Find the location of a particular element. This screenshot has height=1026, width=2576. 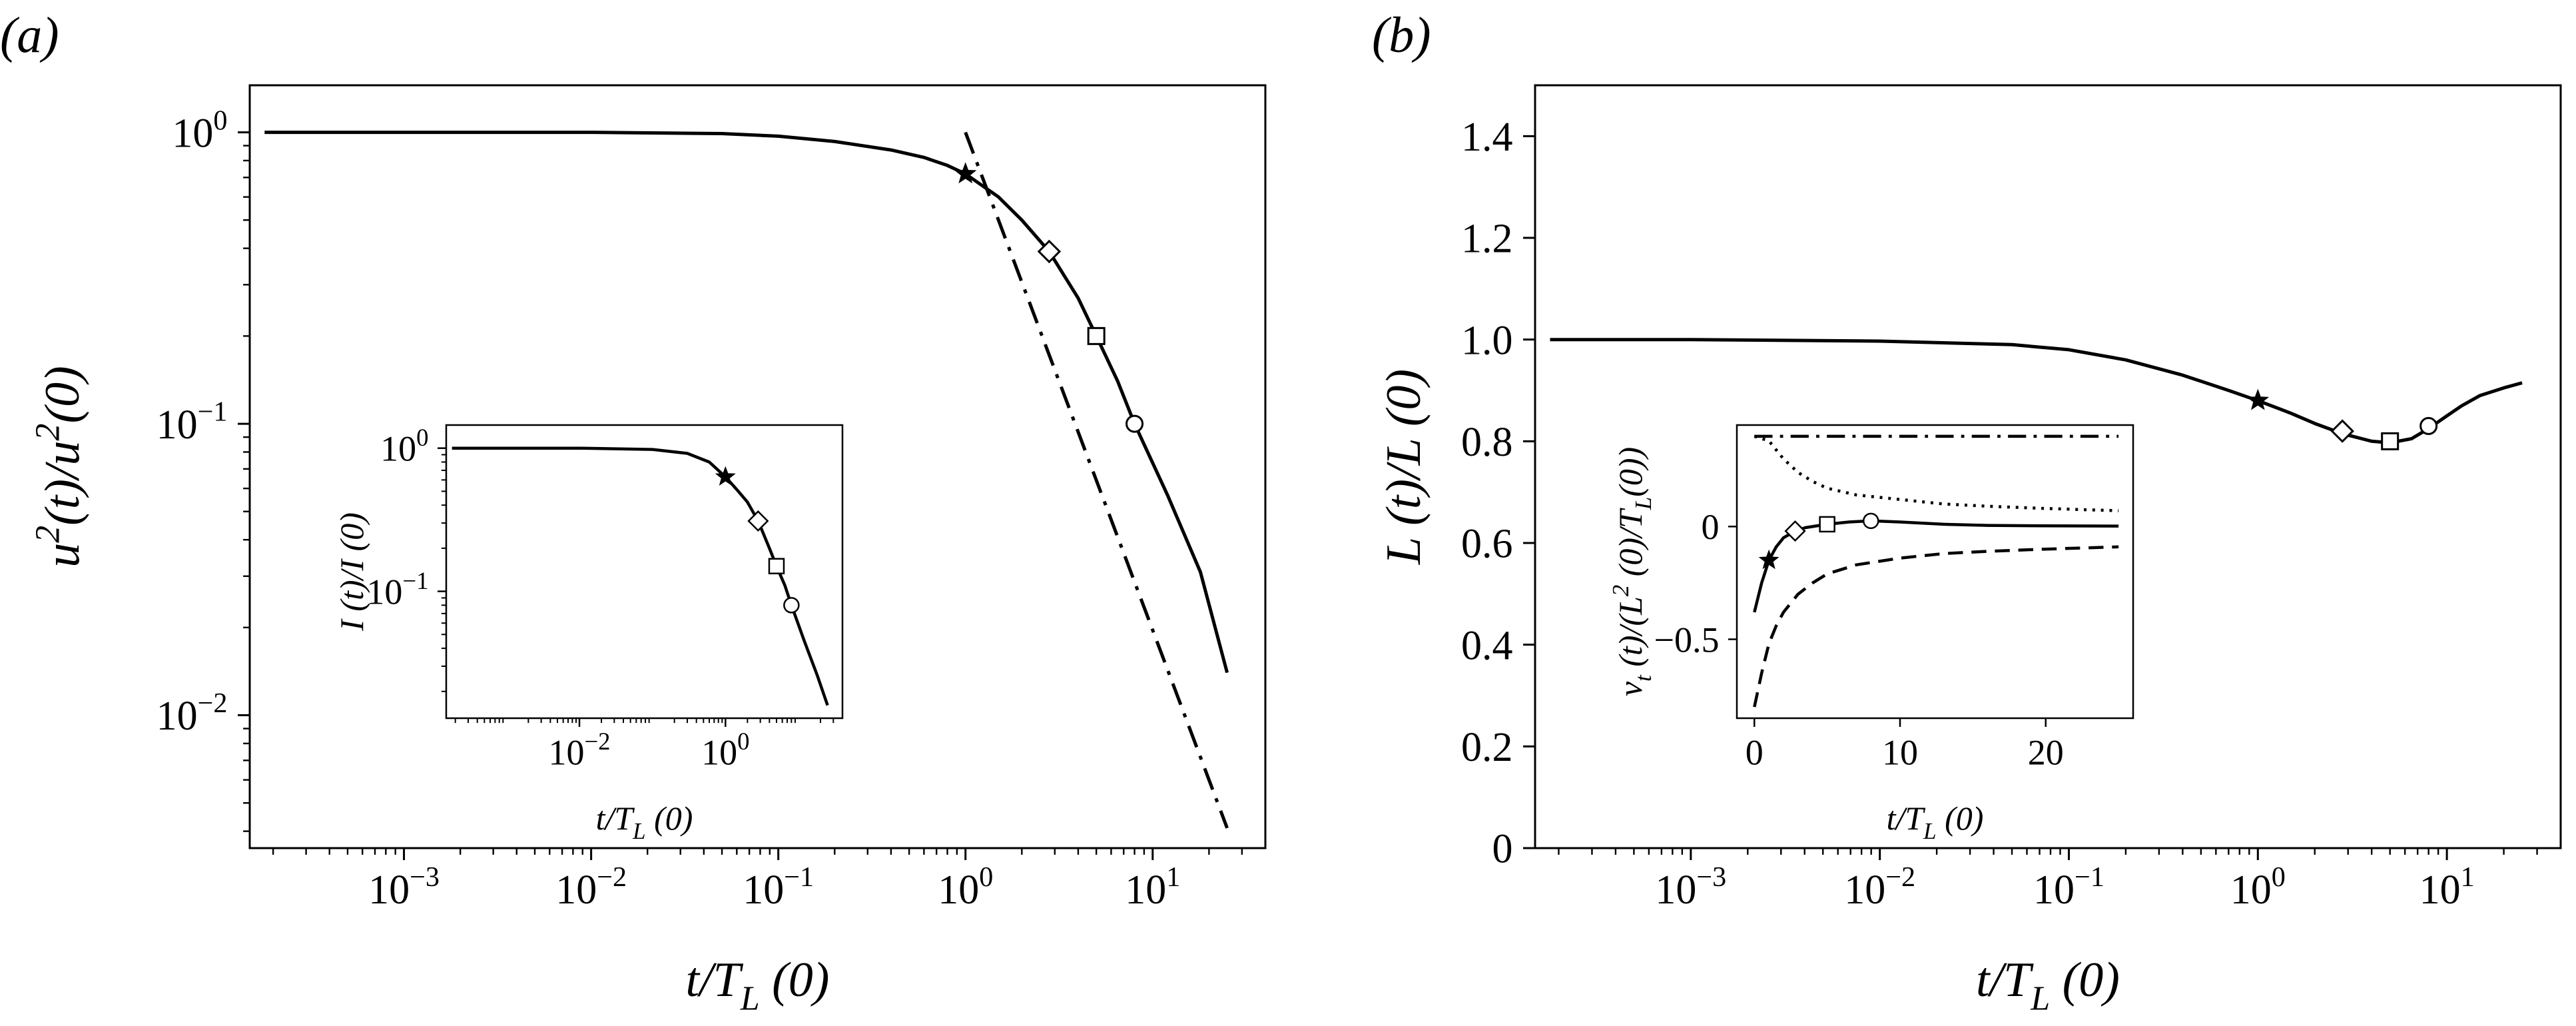

panel-a-inset-y-tick-exp: −1 is located at coordinates (415, 581).